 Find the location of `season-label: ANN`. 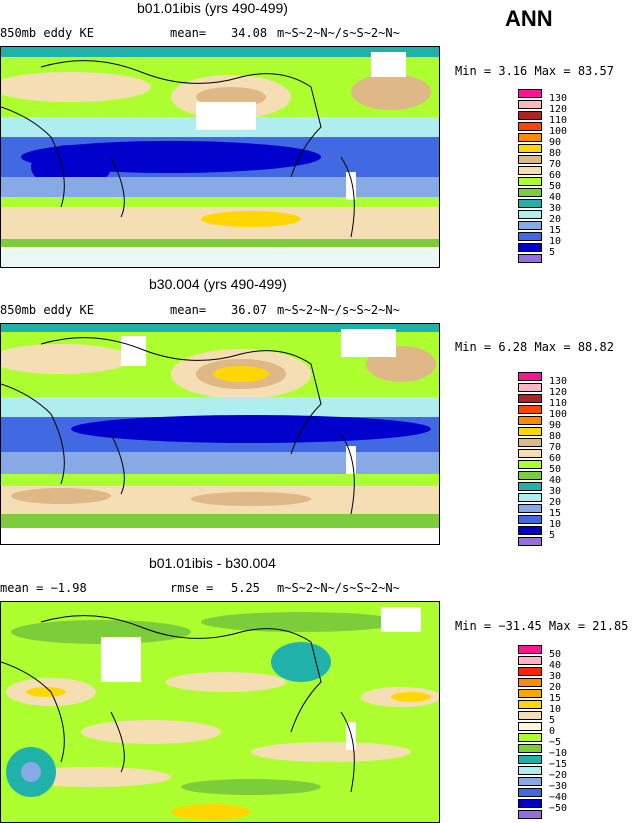

season-label: ANN is located at coordinates (529, 18).